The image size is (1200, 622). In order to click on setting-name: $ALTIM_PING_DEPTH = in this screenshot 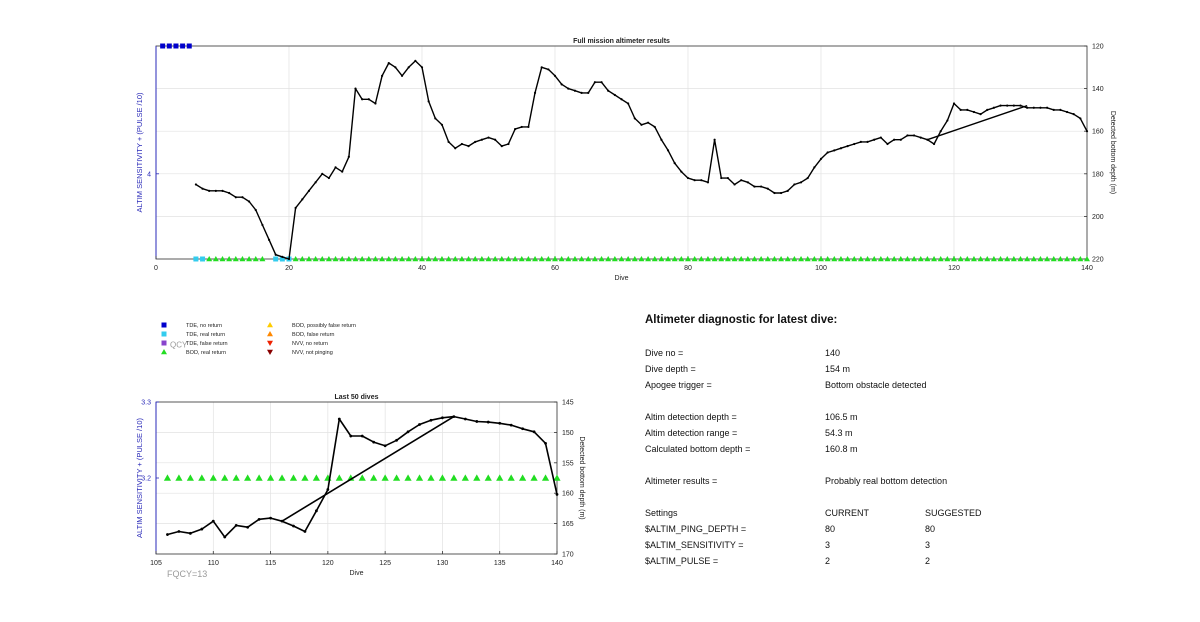, I will do `click(696, 529)`.